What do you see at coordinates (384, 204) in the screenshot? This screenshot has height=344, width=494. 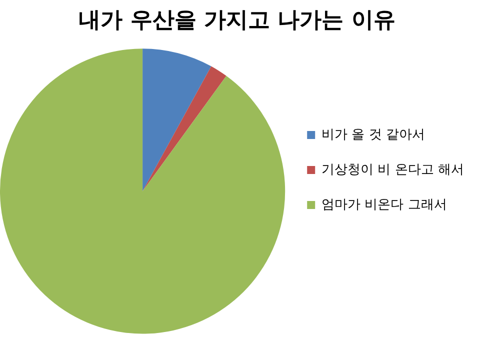 I see `legend-label: 엄마가 비온다 그래서` at bounding box center [384, 204].